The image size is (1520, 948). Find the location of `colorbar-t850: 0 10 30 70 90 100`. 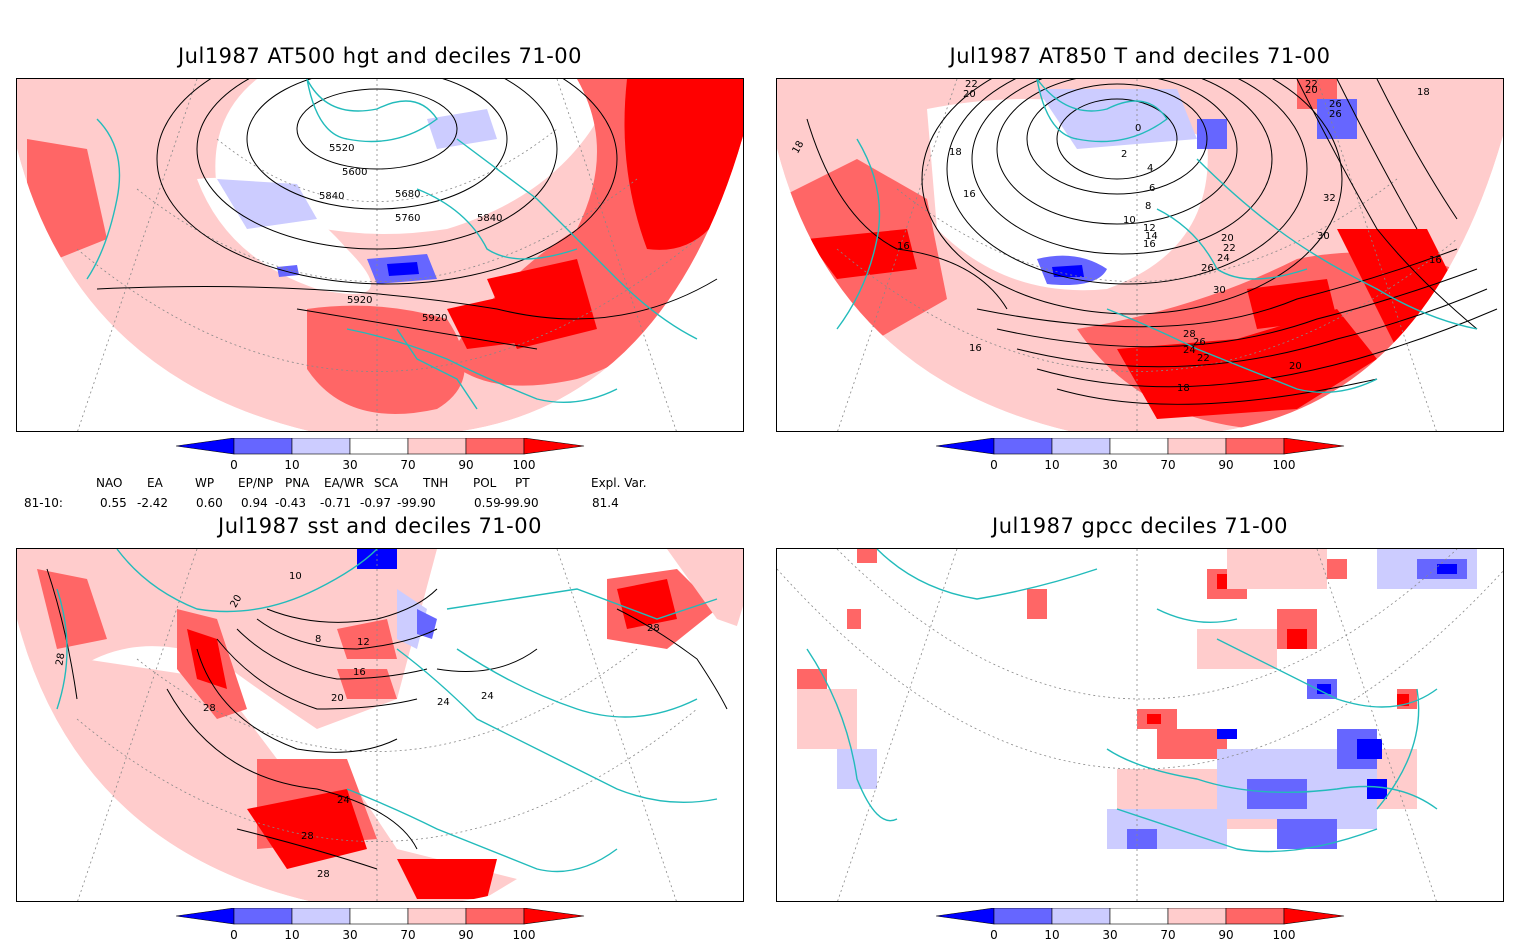

colorbar-t850: 0 10 30 70 90 100 is located at coordinates (1140, 457).